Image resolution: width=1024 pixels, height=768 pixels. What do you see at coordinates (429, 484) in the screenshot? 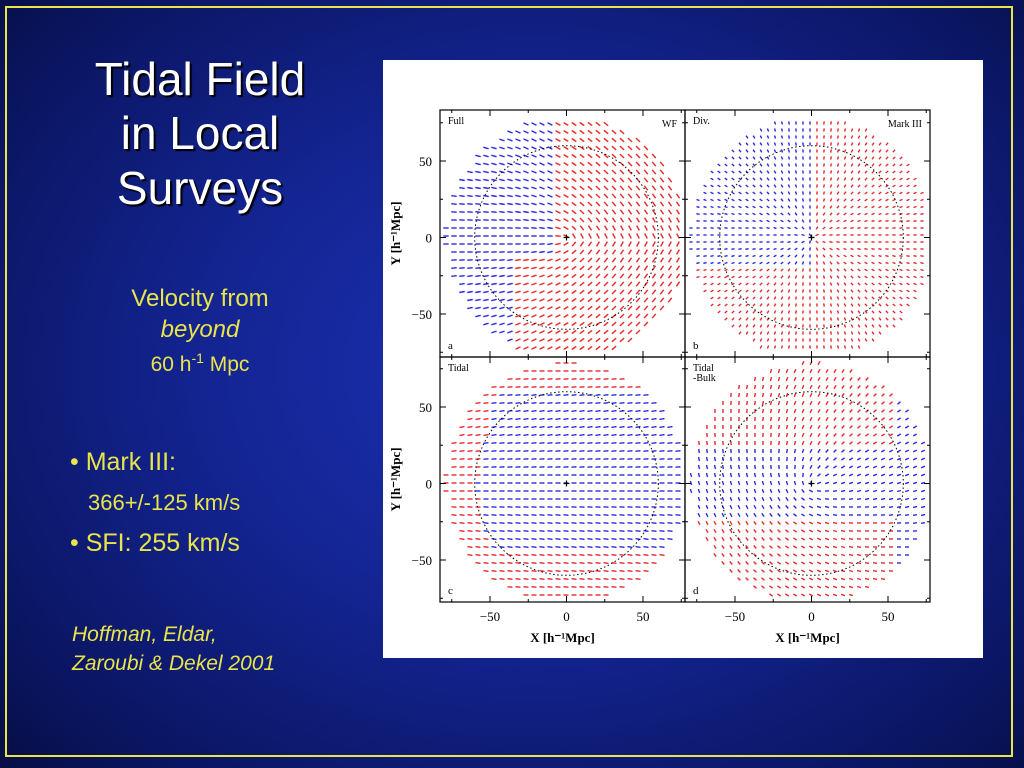
I see `y-tick-label: 0` at bounding box center [429, 484].